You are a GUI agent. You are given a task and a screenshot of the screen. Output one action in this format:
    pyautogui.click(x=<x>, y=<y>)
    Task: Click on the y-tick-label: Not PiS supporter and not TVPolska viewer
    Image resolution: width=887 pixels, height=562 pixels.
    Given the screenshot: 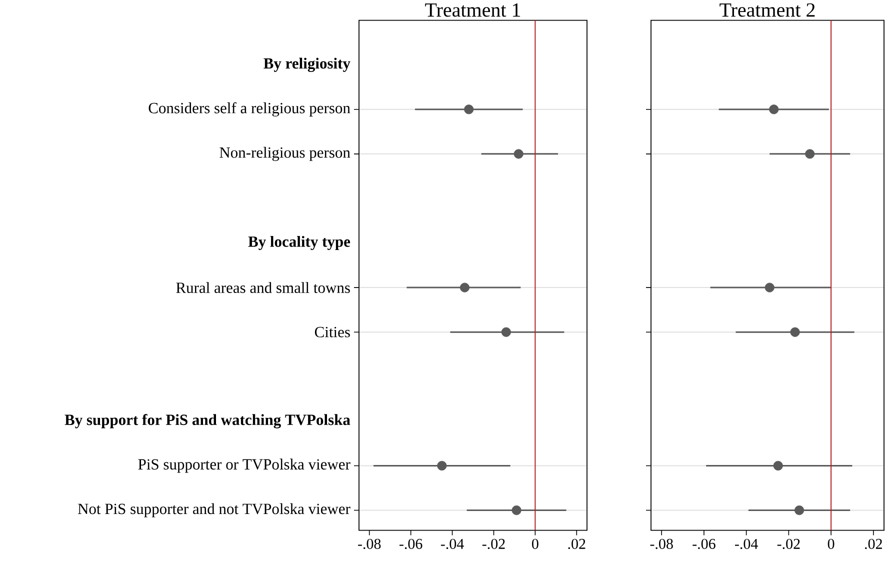 What is the action you would take?
    pyautogui.click(x=214, y=510)
    